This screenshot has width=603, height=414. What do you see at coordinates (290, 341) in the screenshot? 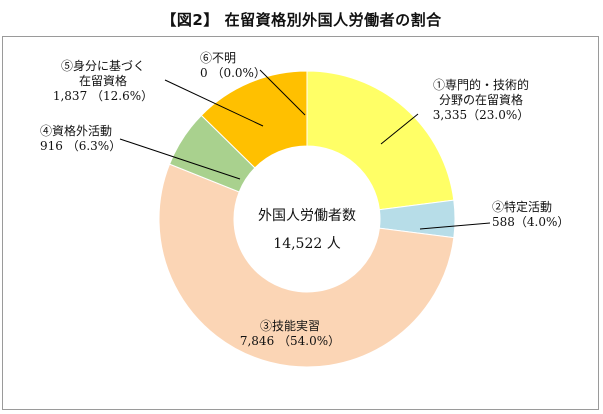
I see `slice-label-3-value: 7,846 （54.0%）` at bounding box center [290, 341].